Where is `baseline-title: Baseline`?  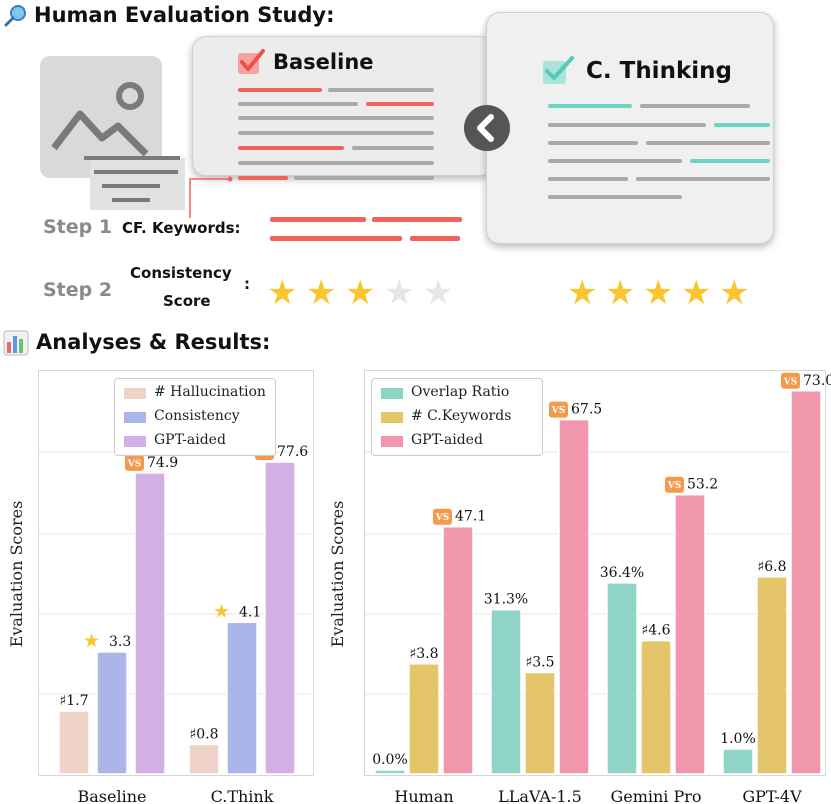 baseline-title: Baseline is located at coordinates (323, 62).